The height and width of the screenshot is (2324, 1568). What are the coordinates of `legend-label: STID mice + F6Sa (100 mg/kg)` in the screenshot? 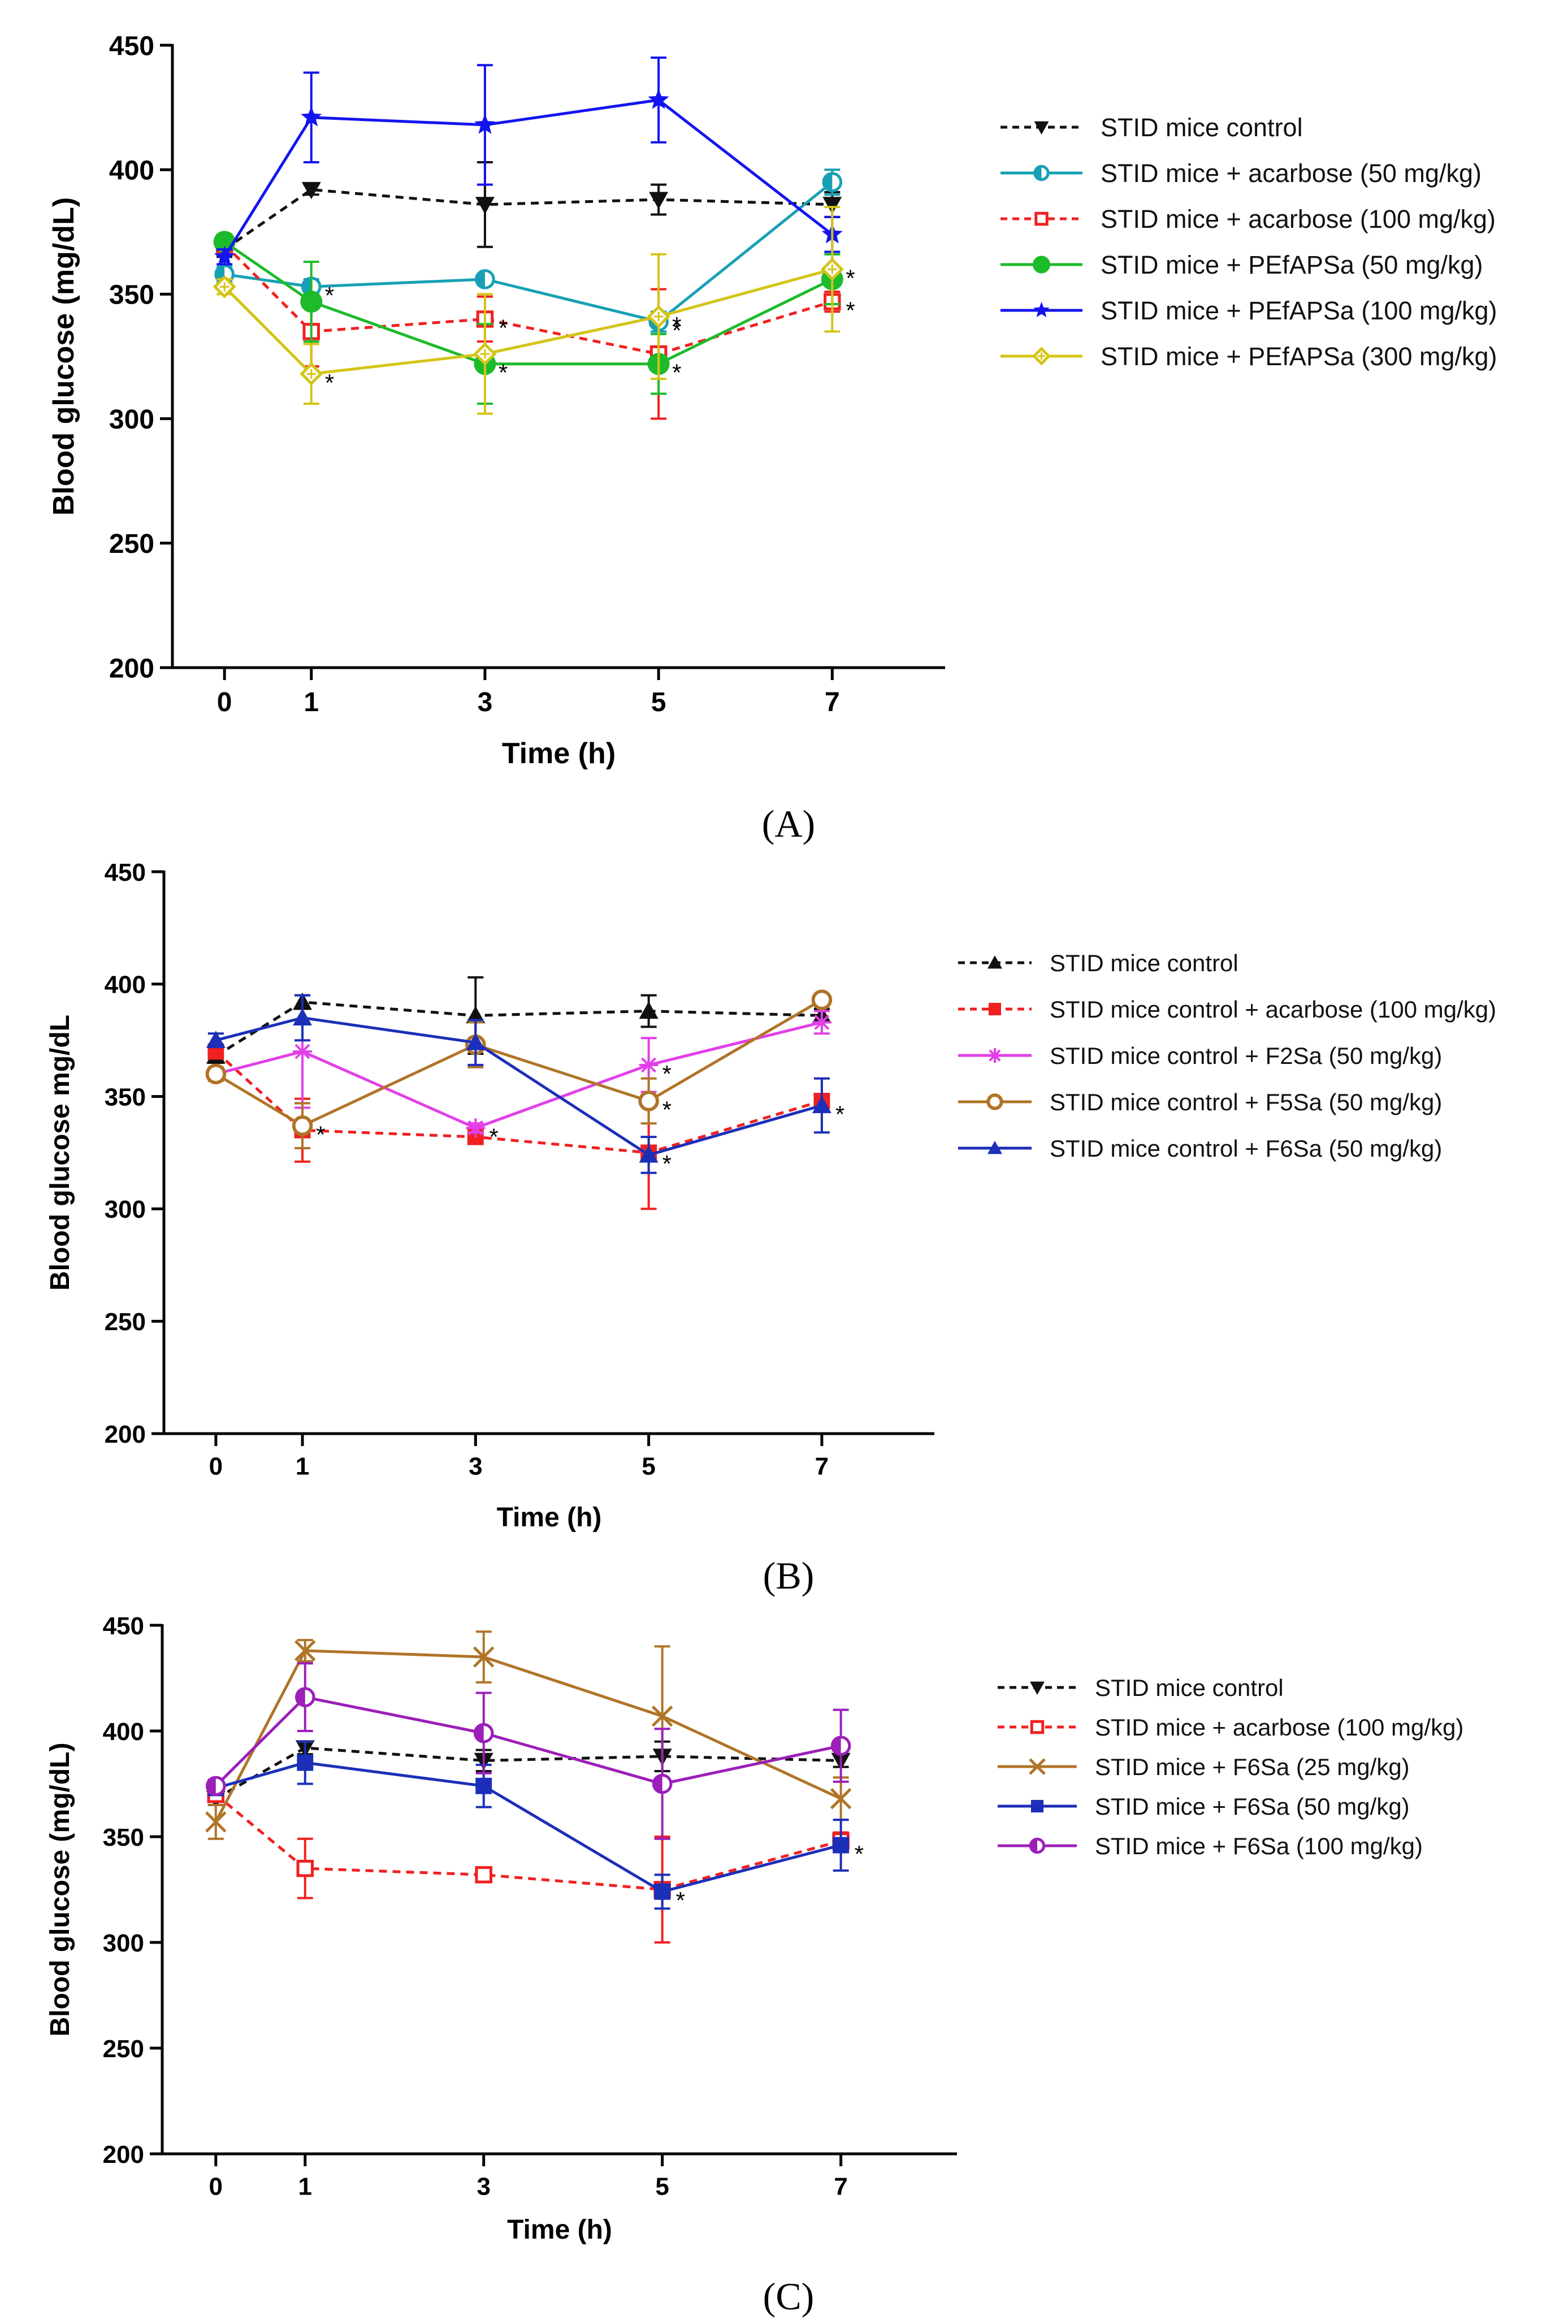 It's located at (1259, 1846).